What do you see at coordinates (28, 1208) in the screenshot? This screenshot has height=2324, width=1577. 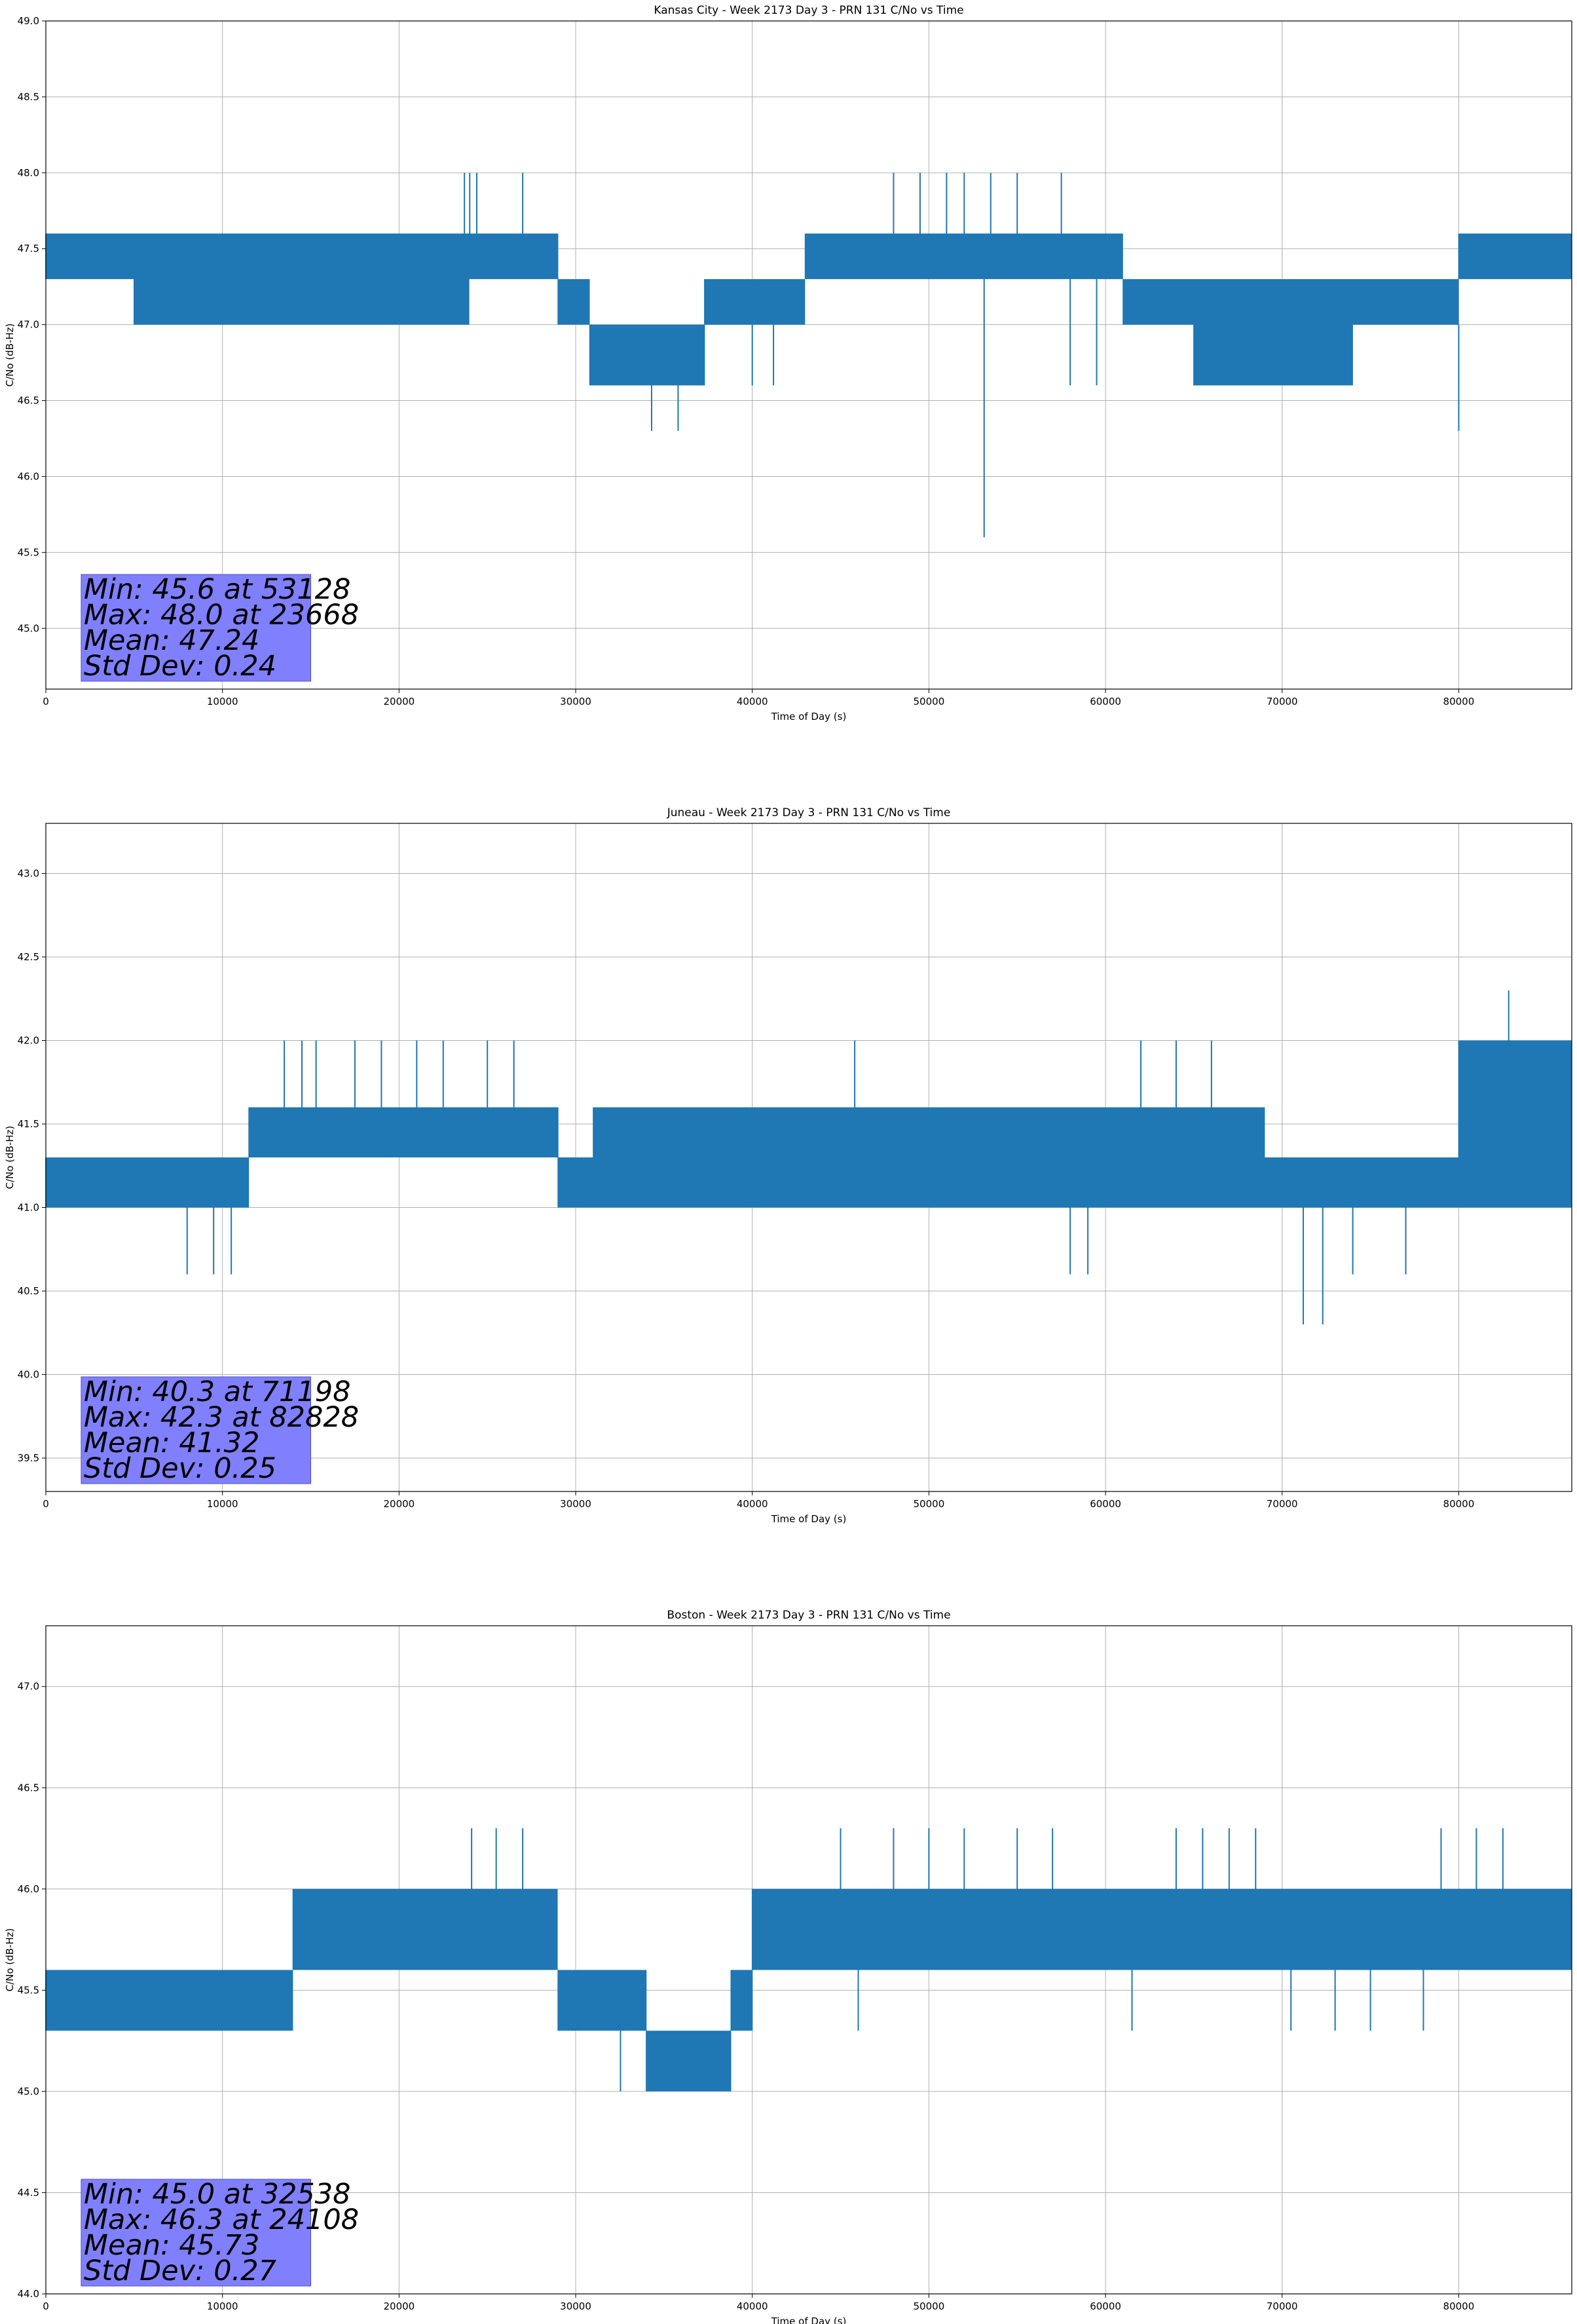 I see `y-tick-label: 41.0` at bounding box center [28, 1208].